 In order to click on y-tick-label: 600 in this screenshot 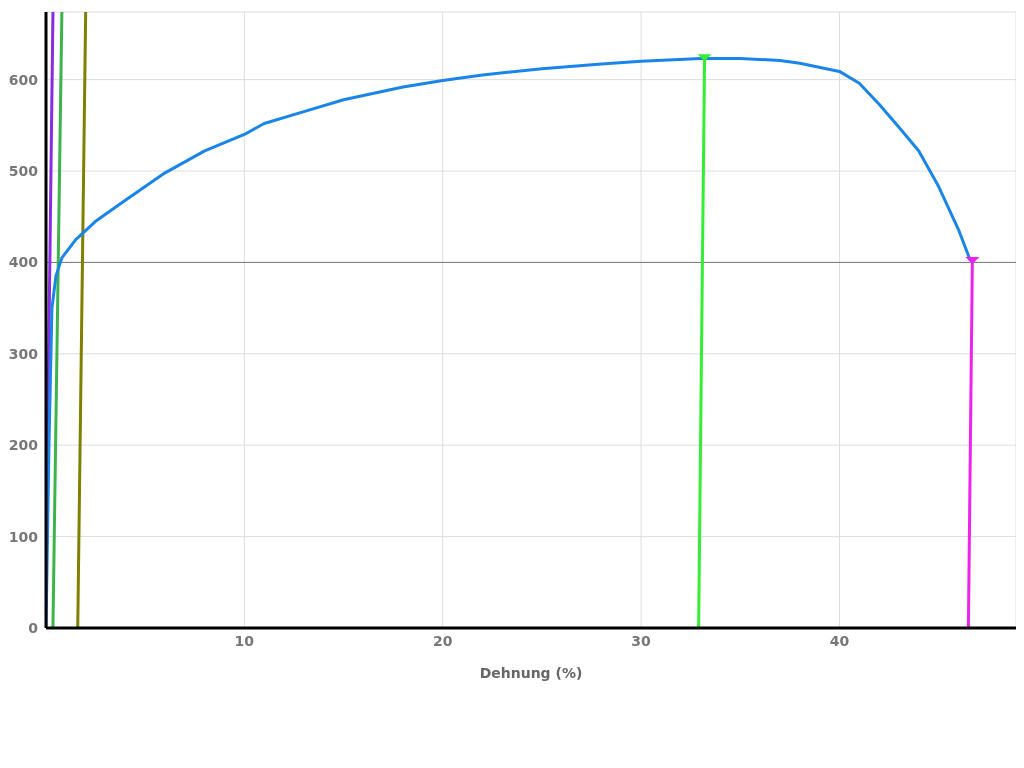, I will do `click(23, 79)`.